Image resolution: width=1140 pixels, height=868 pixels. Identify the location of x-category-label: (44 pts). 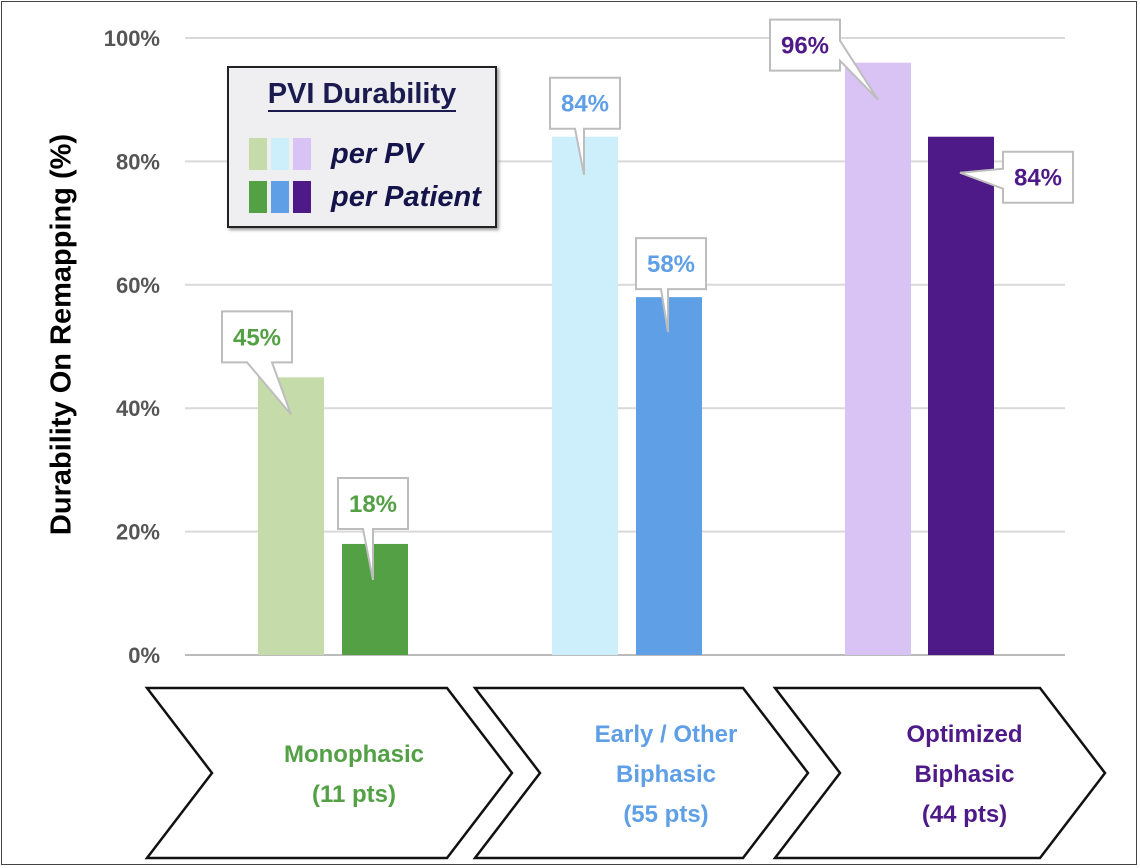
(964, 814).